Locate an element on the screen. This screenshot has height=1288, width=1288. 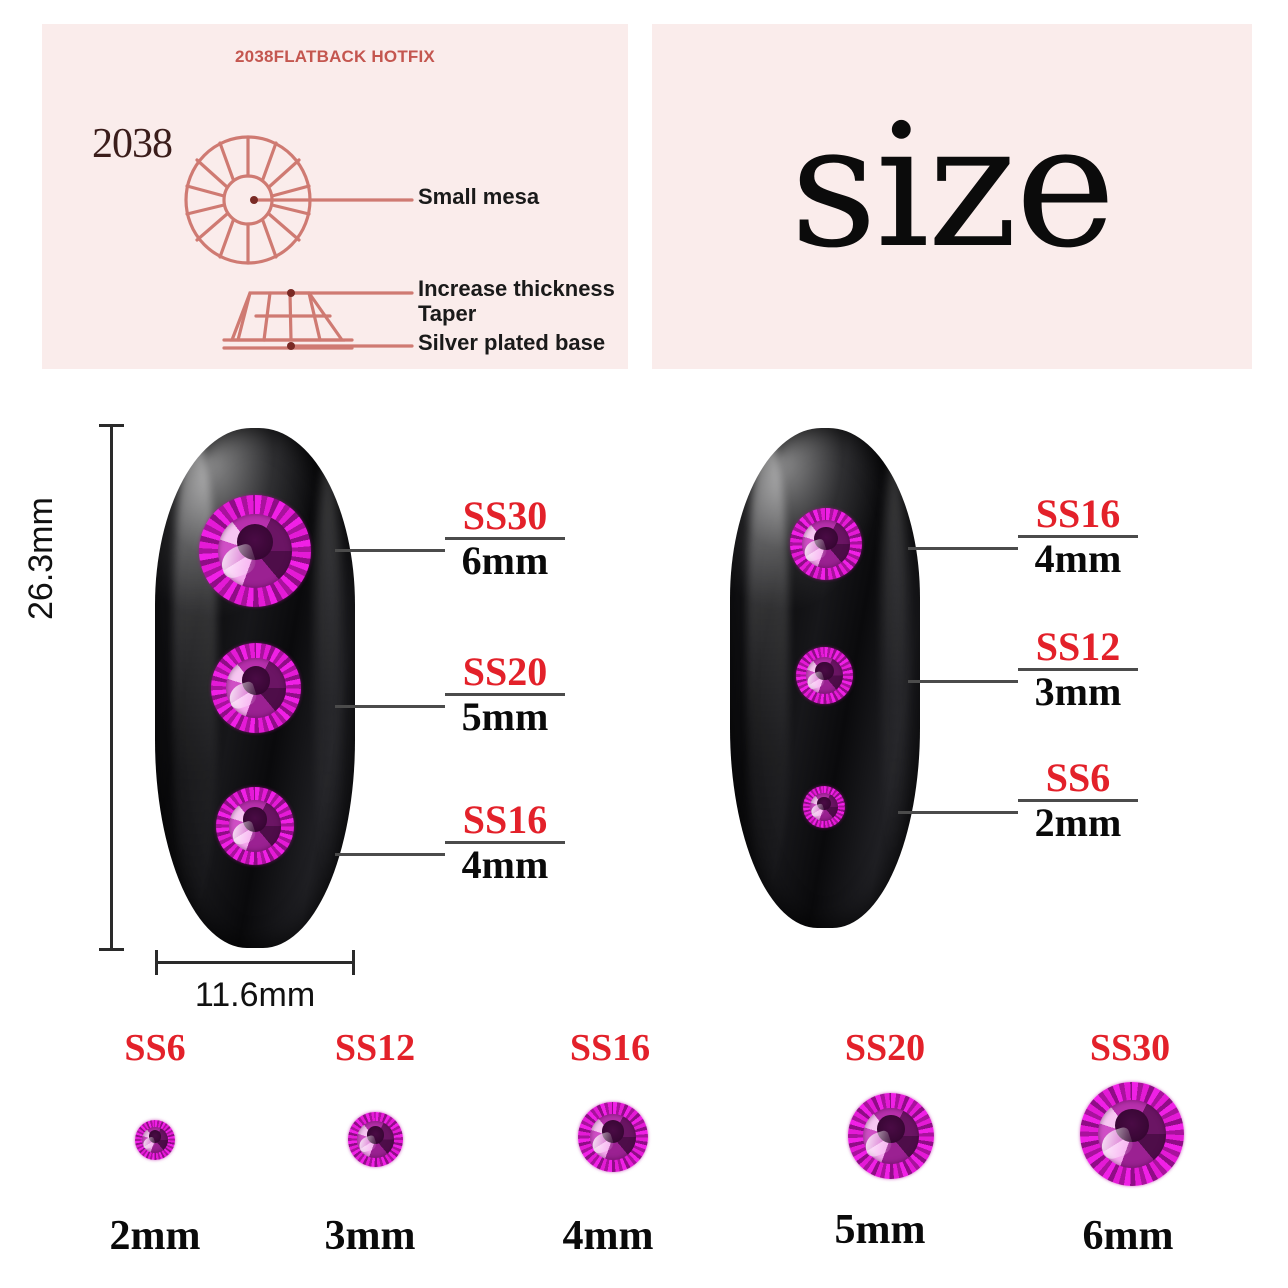
size-heading-panel: size is located at coordinates (952, 196).